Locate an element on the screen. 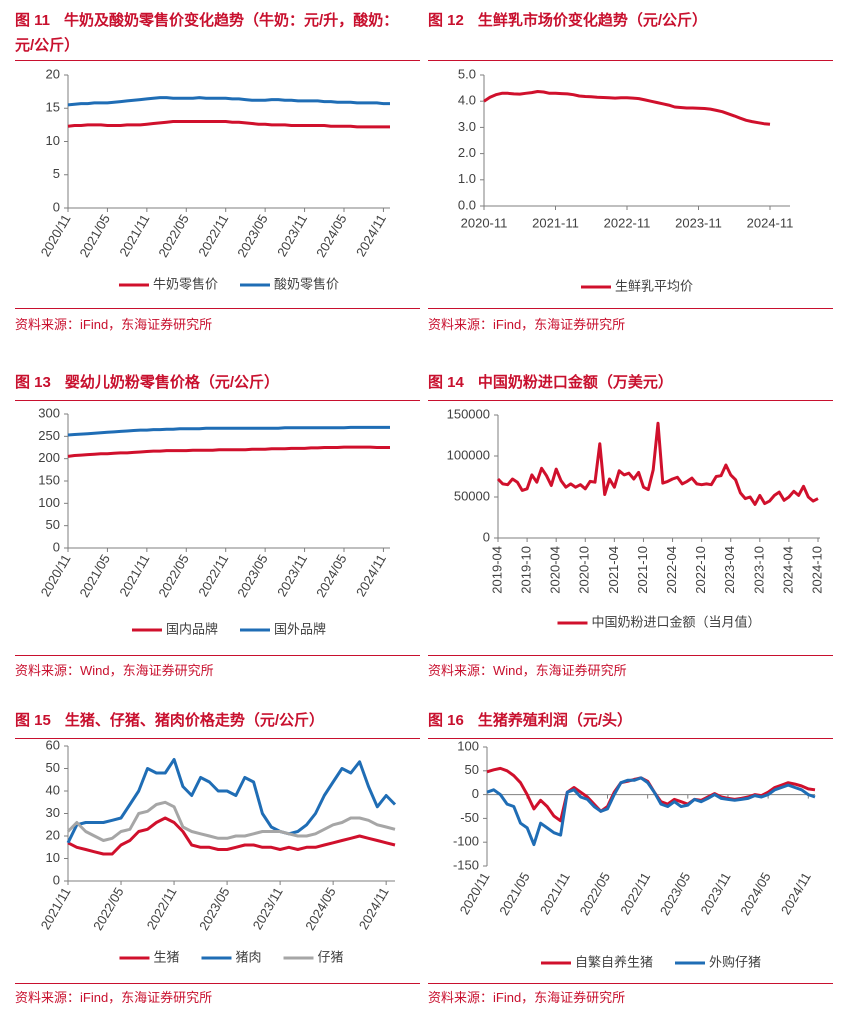  y-tick-label: 150 is located at coordinates (49, 479).